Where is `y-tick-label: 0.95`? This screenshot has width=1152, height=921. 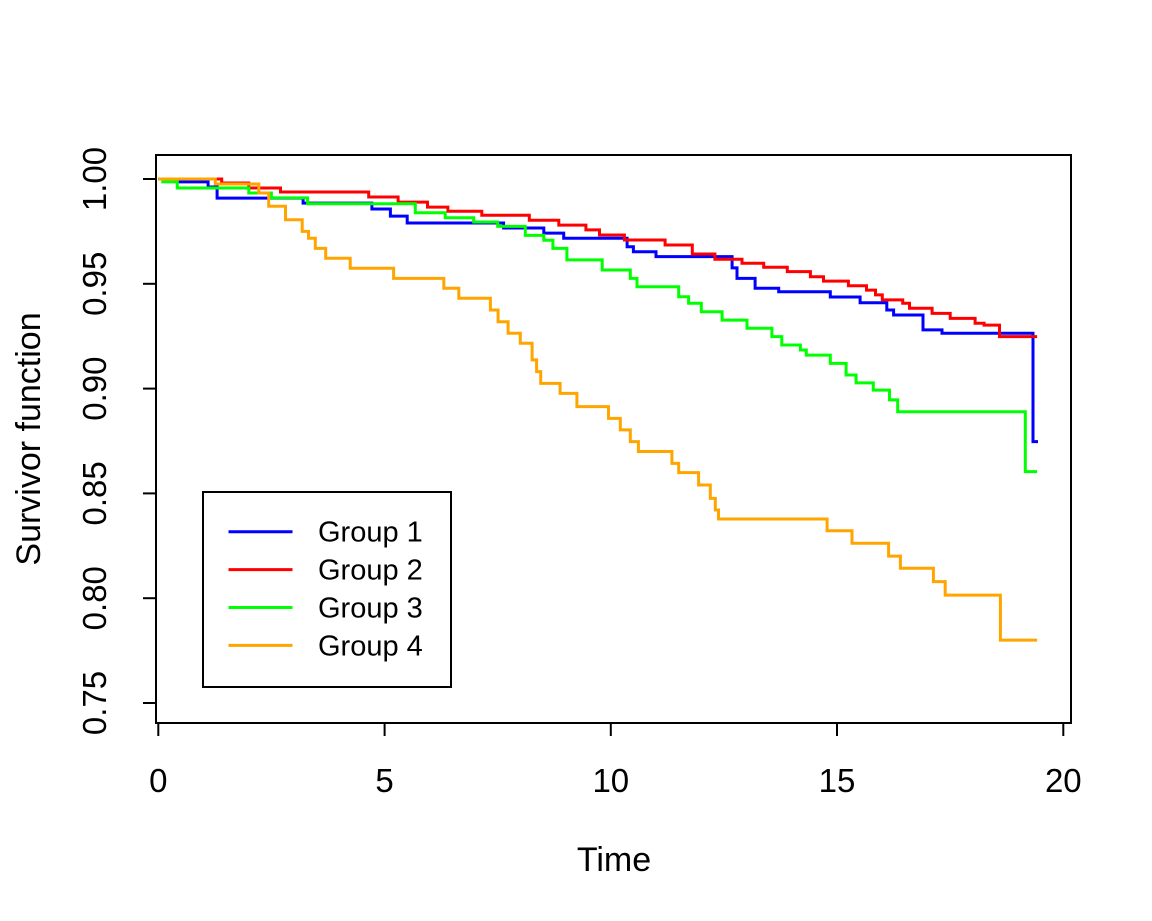
y-tick-label: 0.95 is located at coordinates (94, 284).